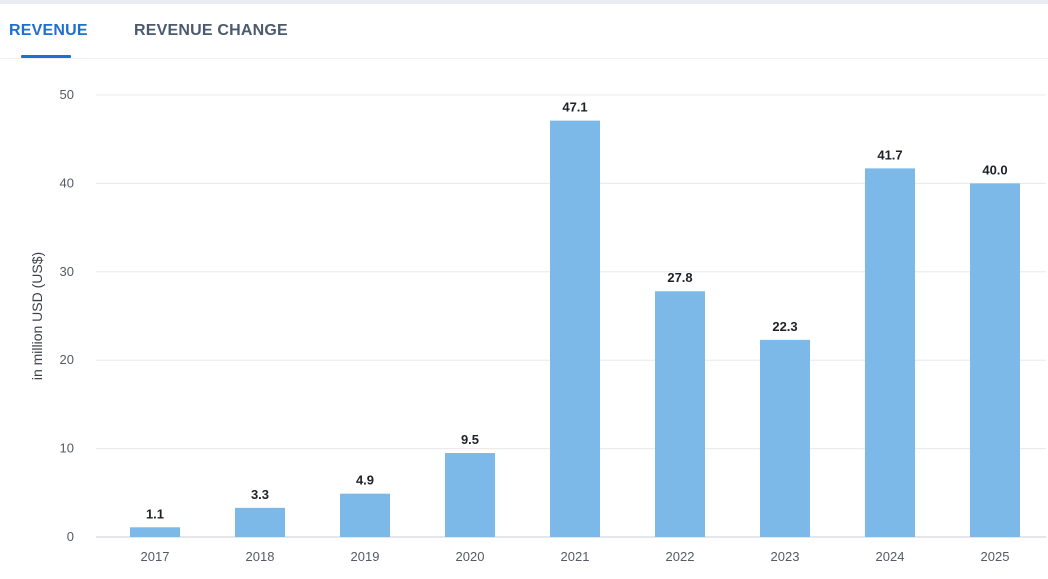 The width and height of the screenshot is (1048, 579). I want to click on x-tick-label: 2018, so click(260, 556).